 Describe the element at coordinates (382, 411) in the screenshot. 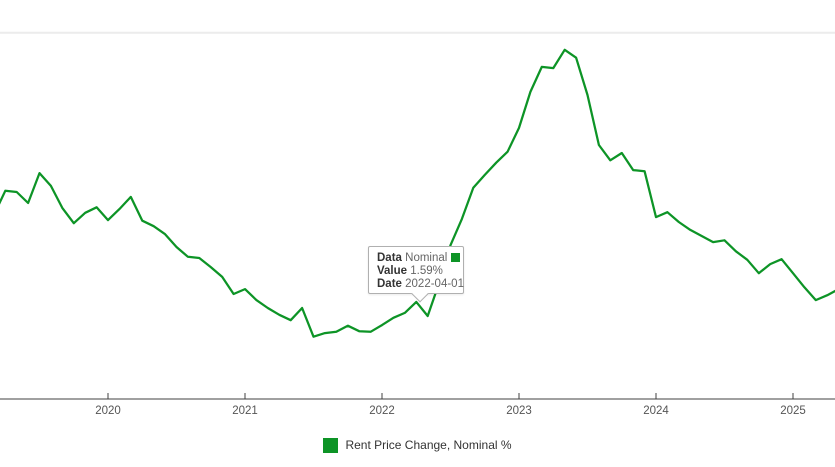

I see `x-tick-label: 2022` at that location.